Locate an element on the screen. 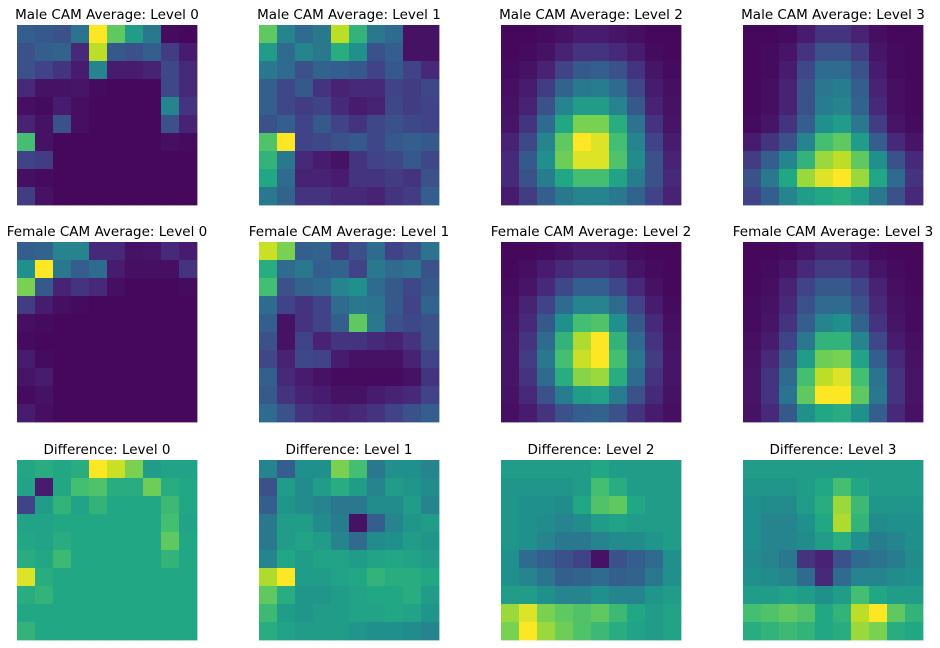 This screenshot has height=648, width=940. heatmap-panel: Difference: Level 2 is located at coordinates (591, 541).